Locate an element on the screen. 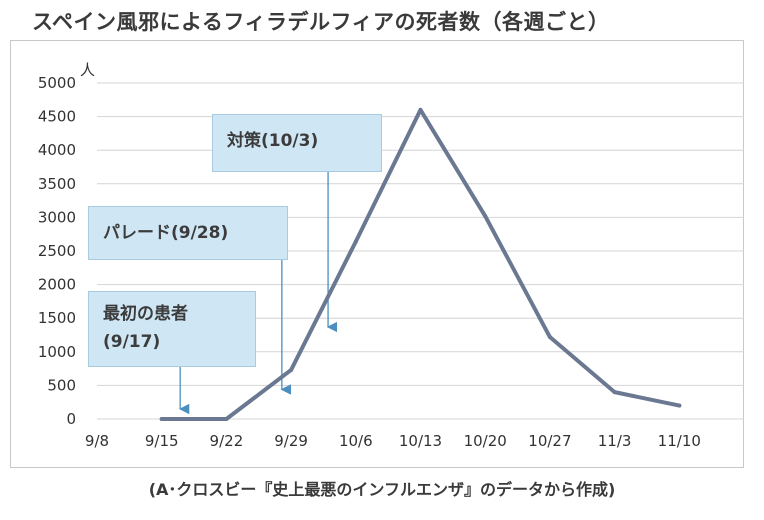 Image resolution: width=764 pixels, height=520 pixels. callout-measures-label: 対策(10/3) is located at coordinates (273, 141).